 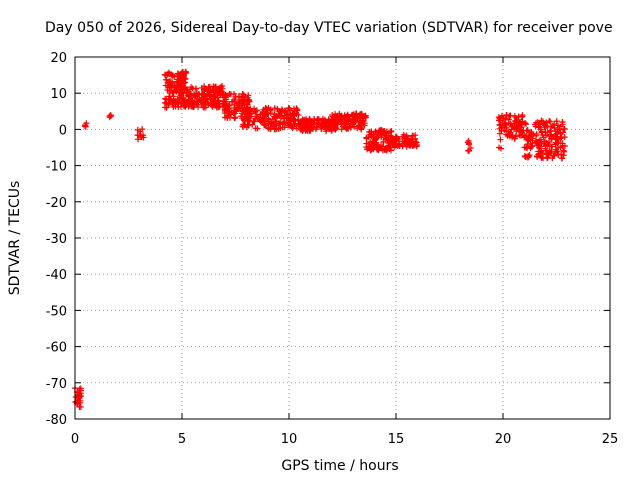 What do you see at coordinates (182, 439) in the screenshot?
I see `x-tick-label: 5` at bounding box center [182, 439].